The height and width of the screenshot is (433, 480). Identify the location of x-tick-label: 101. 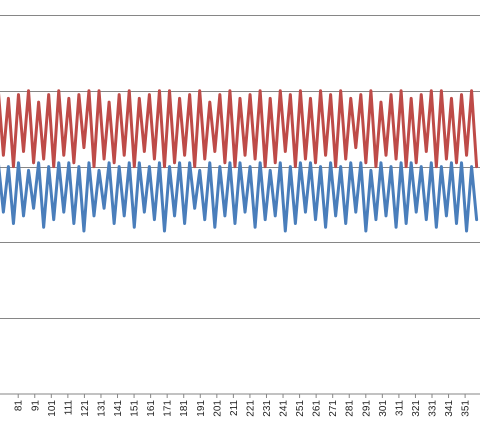
(52, 408).